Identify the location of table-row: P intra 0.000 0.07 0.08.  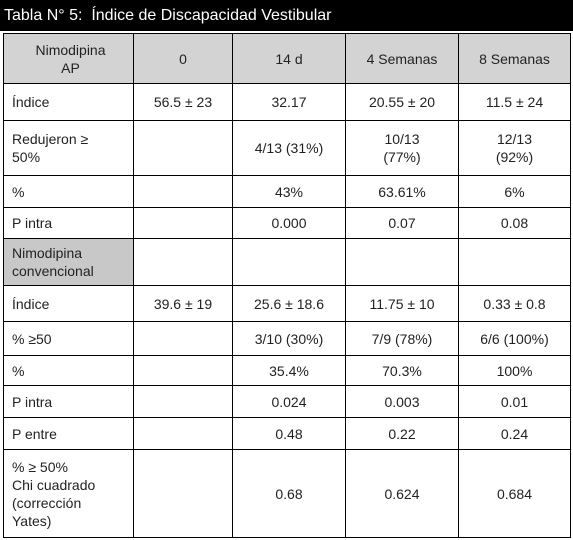
(287, 223).